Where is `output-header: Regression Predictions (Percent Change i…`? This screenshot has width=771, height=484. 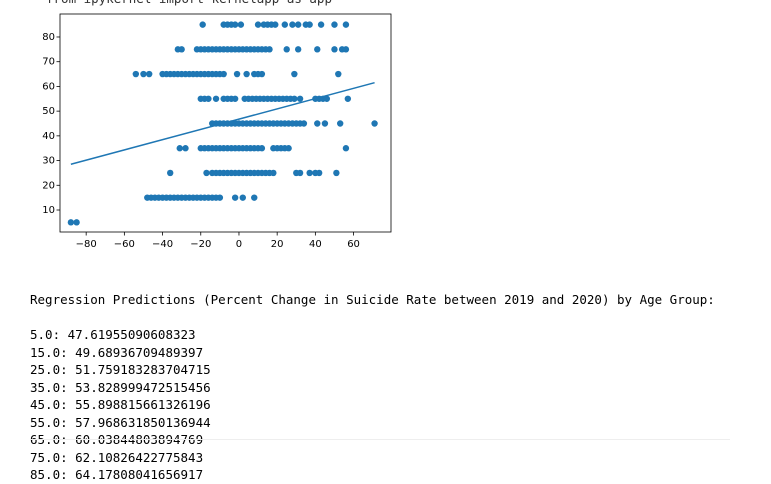
output-header: Regression Predictions (Percent Change i… is located at coordinates (372, 299).